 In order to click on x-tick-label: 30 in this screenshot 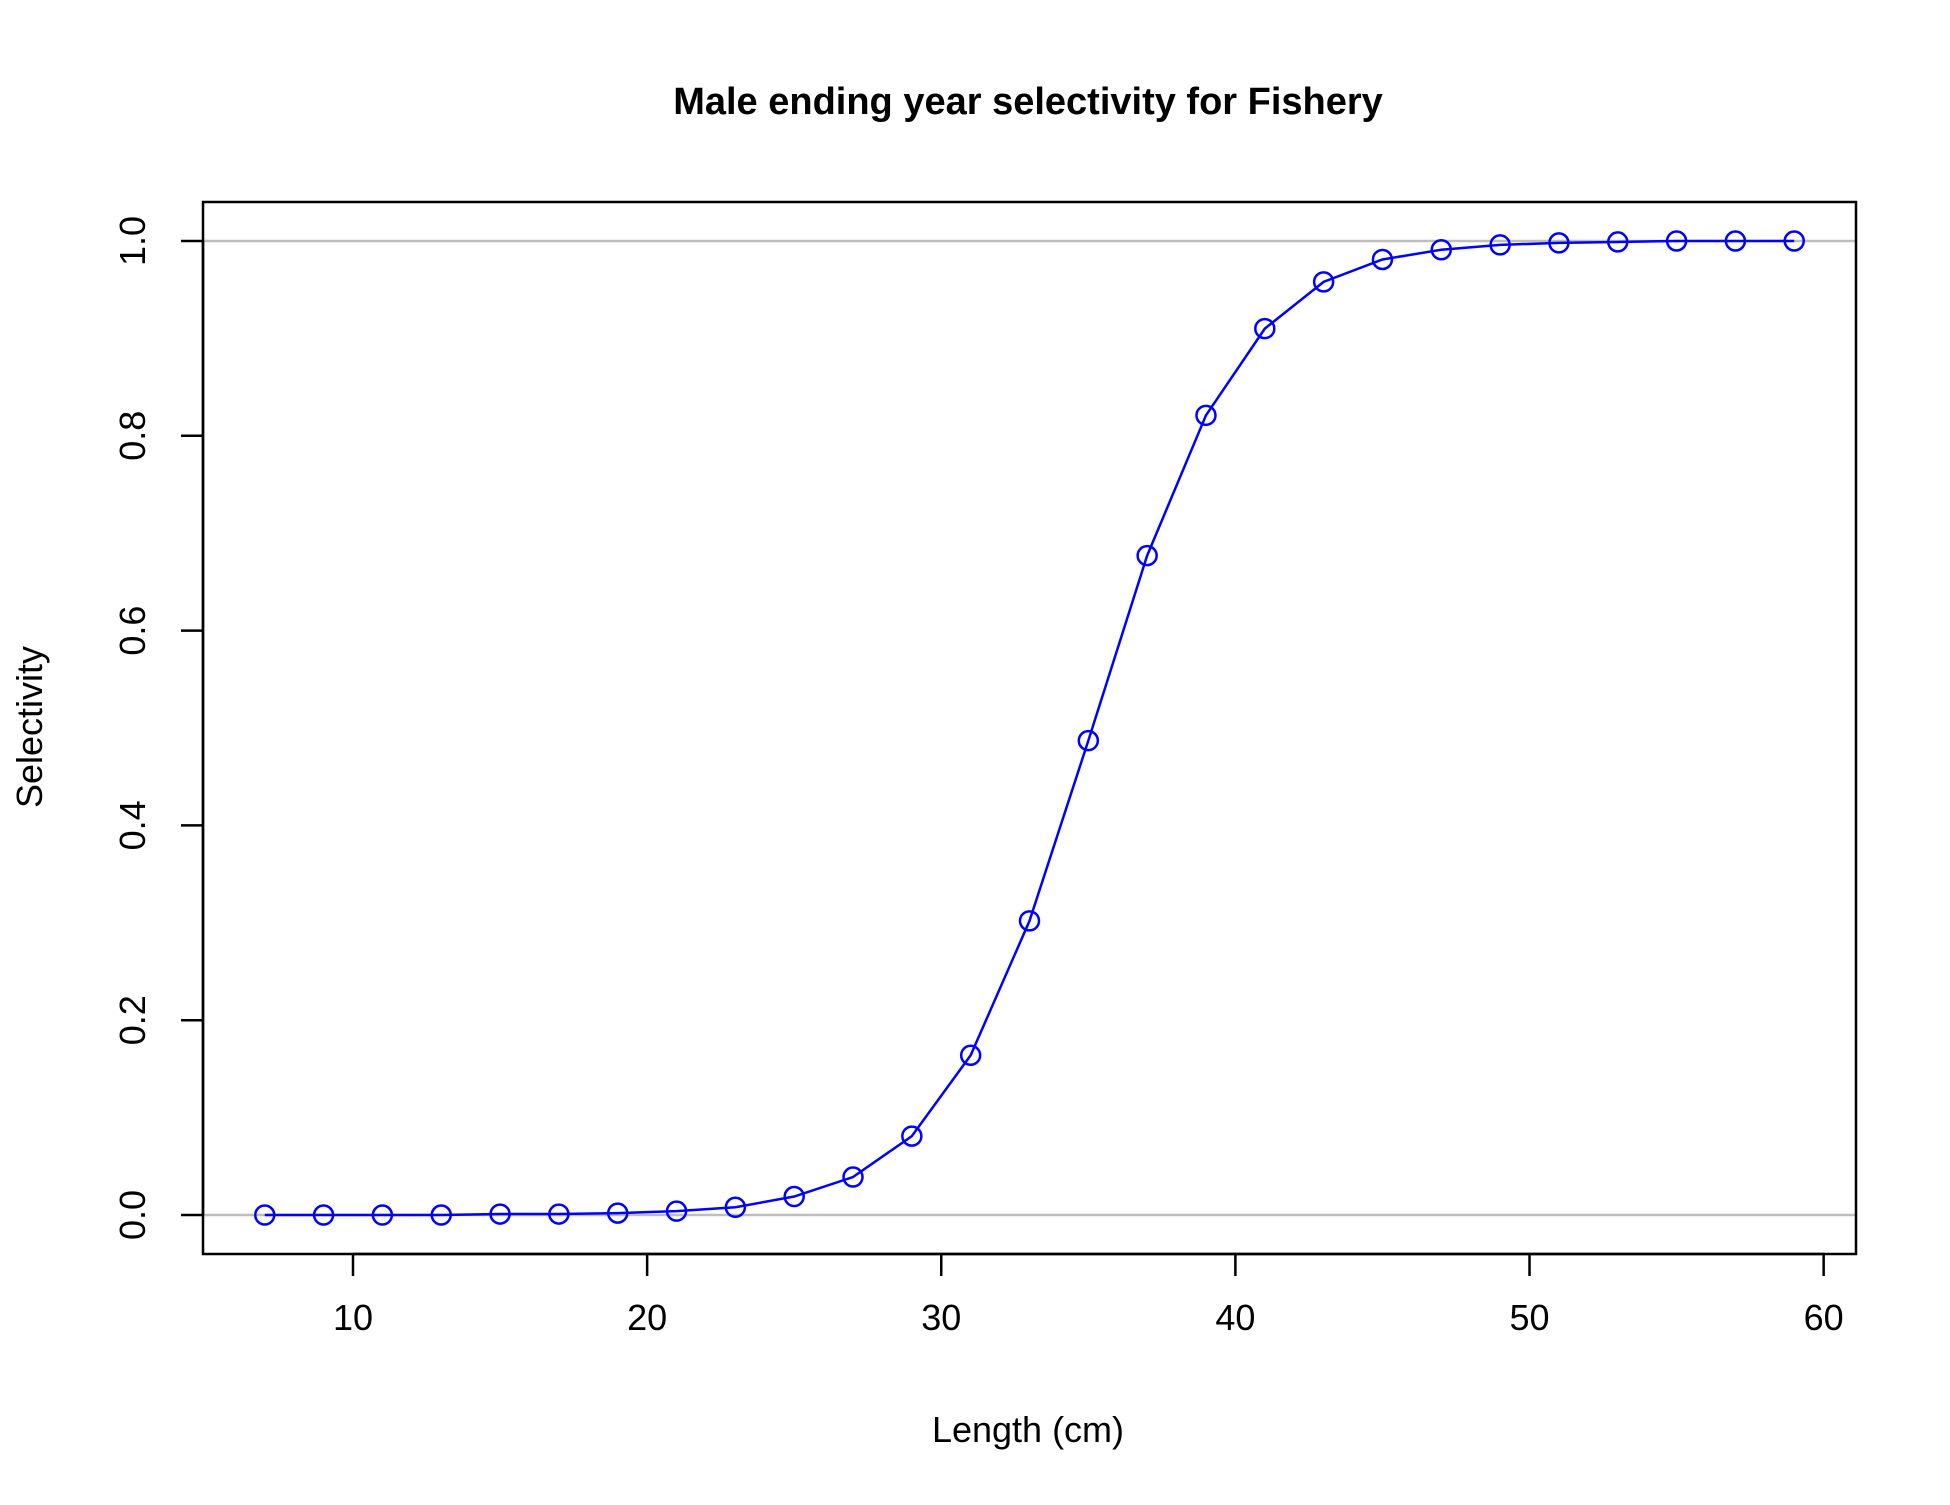, I will do `click(941, 1317)`.